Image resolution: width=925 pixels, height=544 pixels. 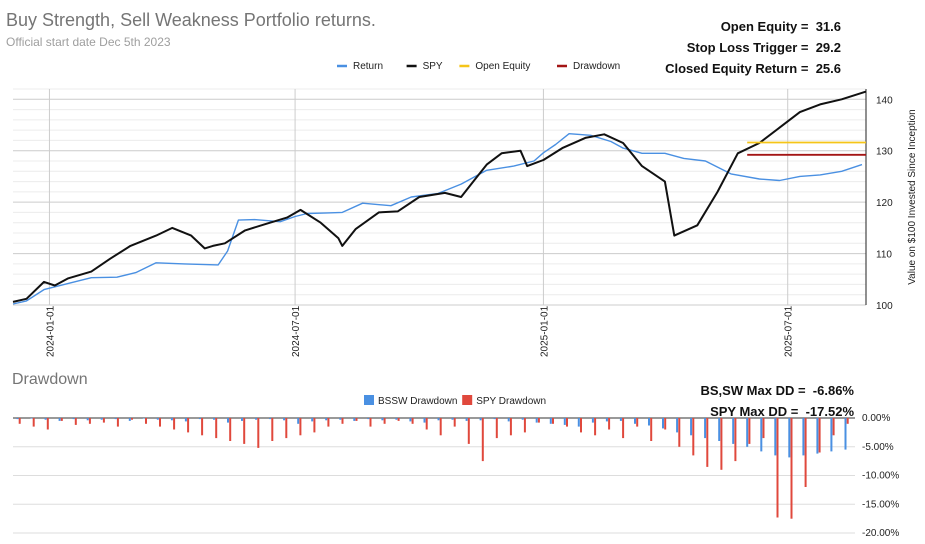 I want to click on legend-label: SPY Drawdown, so click(x=511, y=401).